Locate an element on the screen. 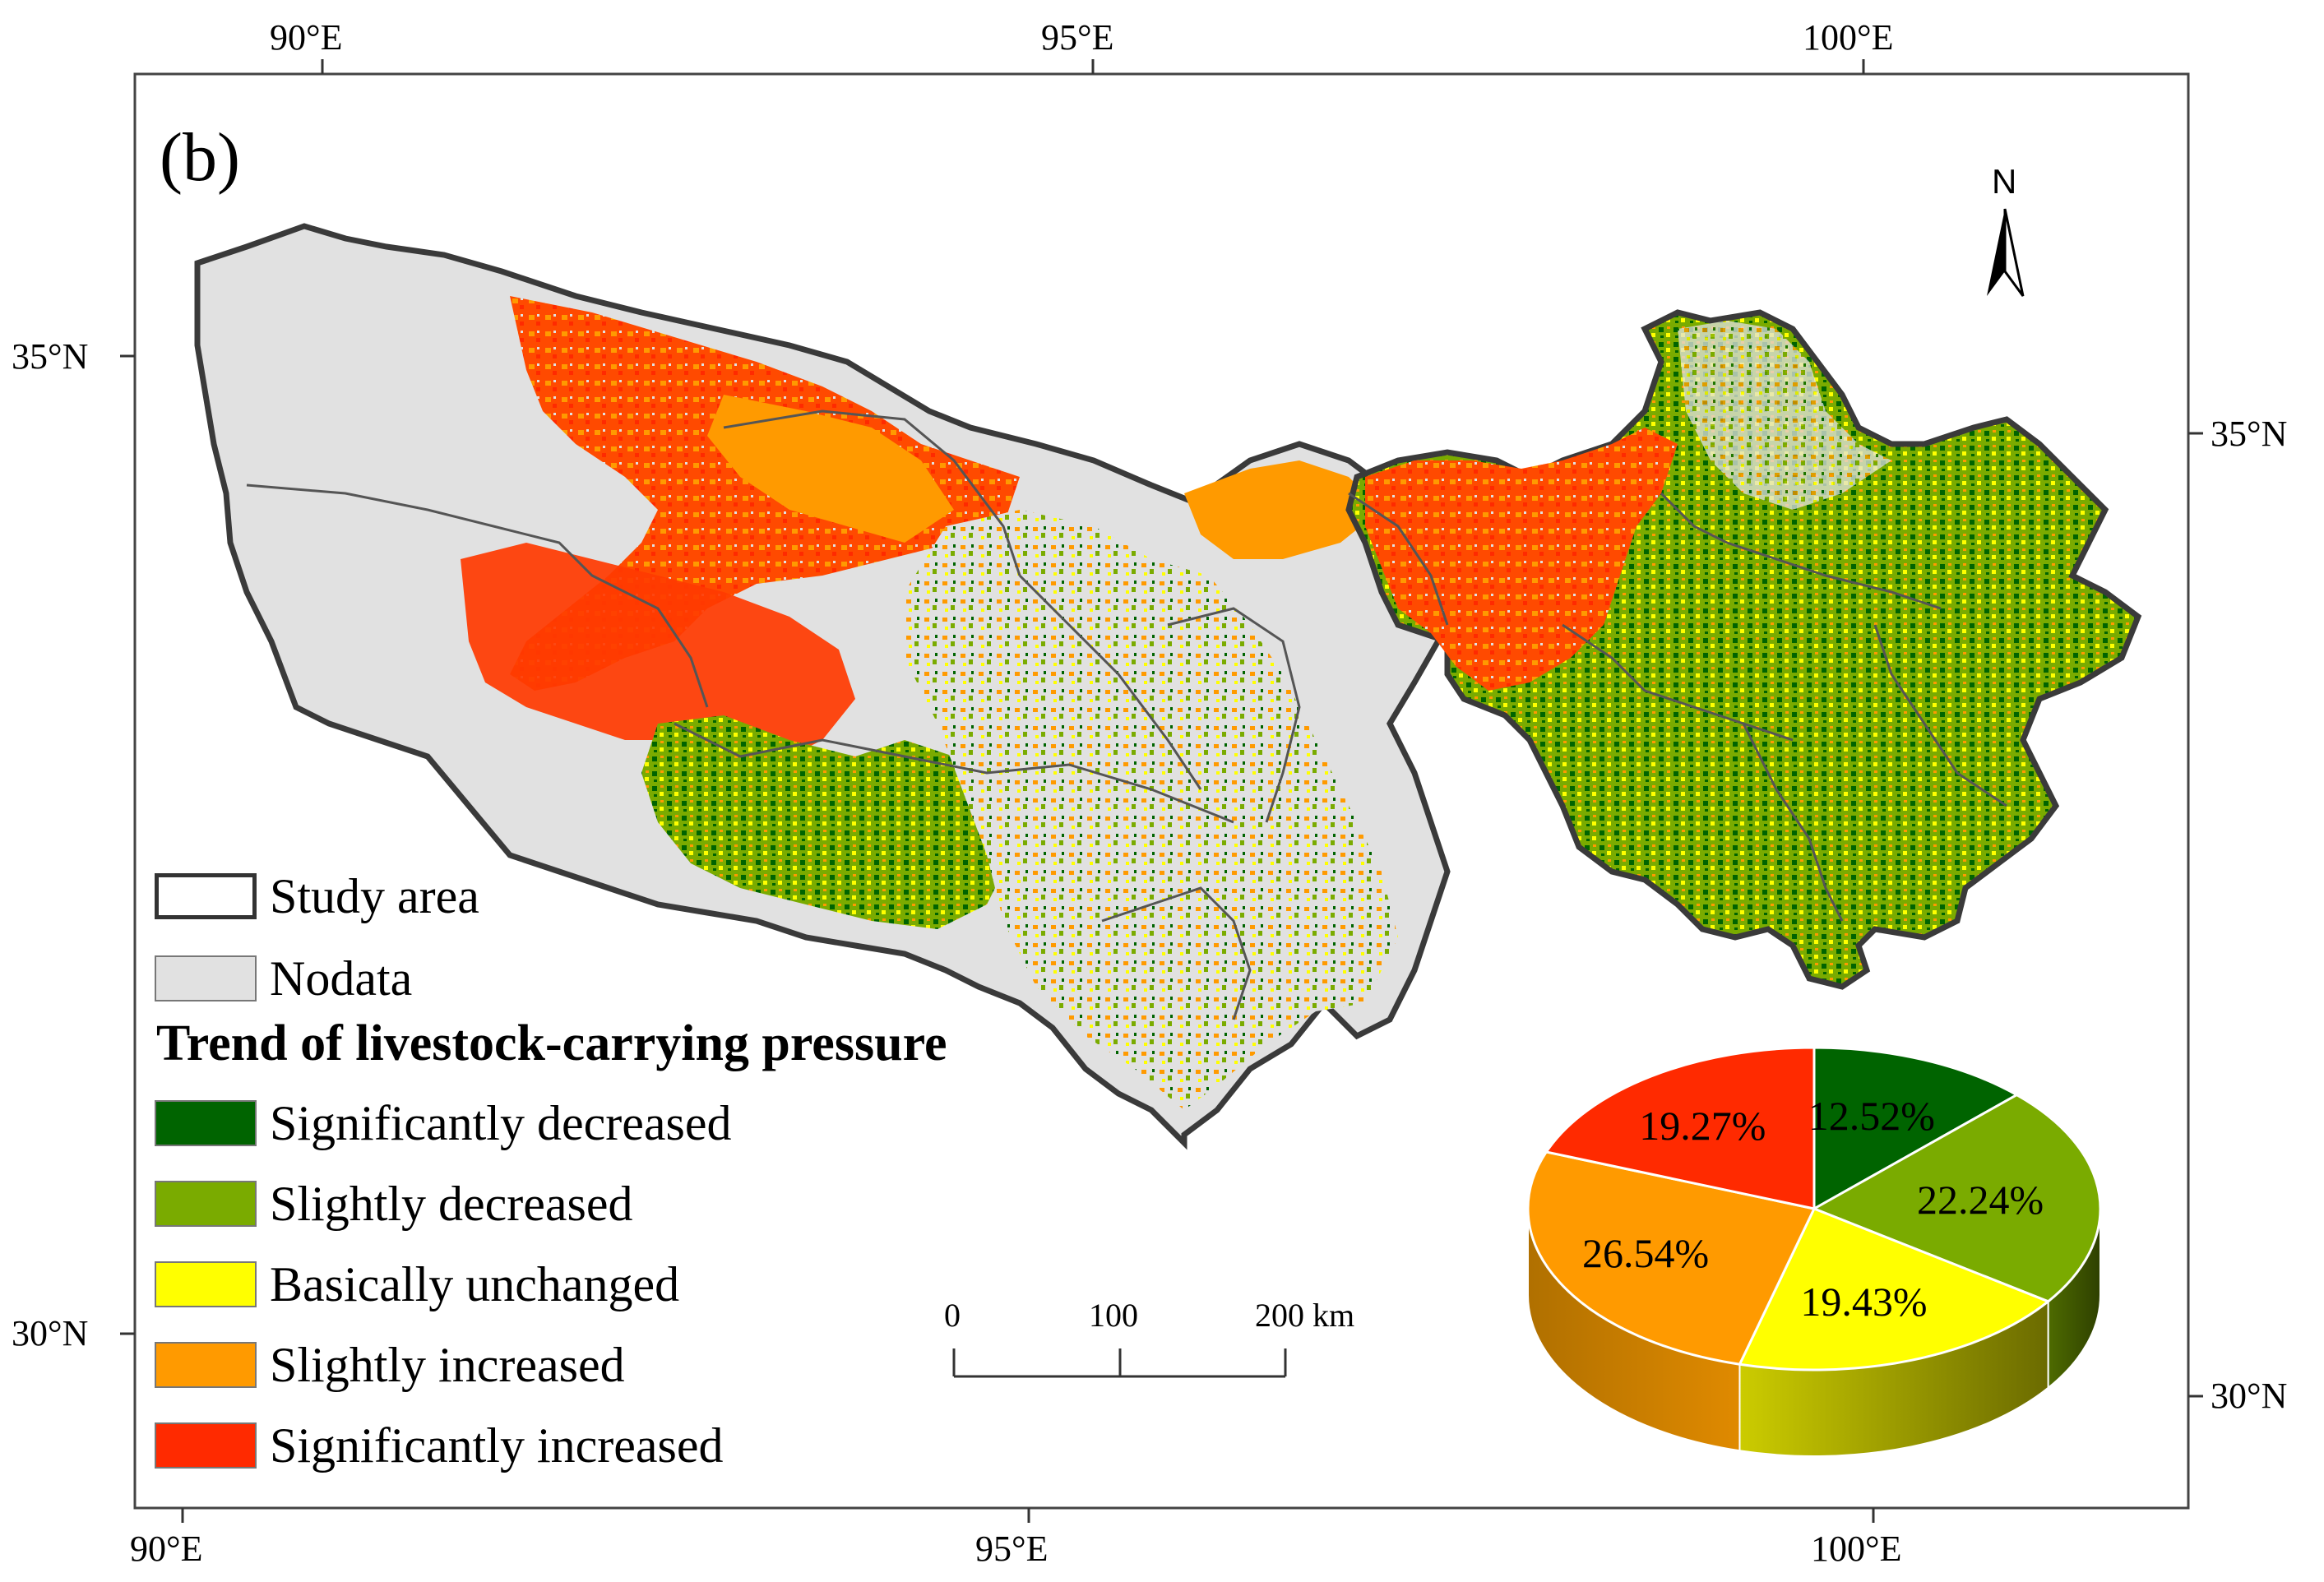  class-swatch-slightly-decreased is located at coordinates (206, 1204).